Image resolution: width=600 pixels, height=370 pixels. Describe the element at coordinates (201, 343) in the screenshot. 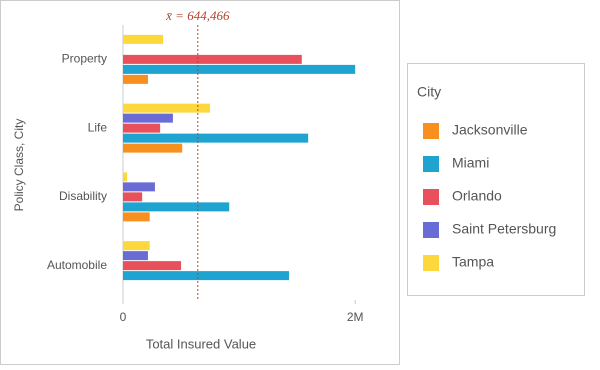

I see `x-axis-label: Total Insured Value` at that location.